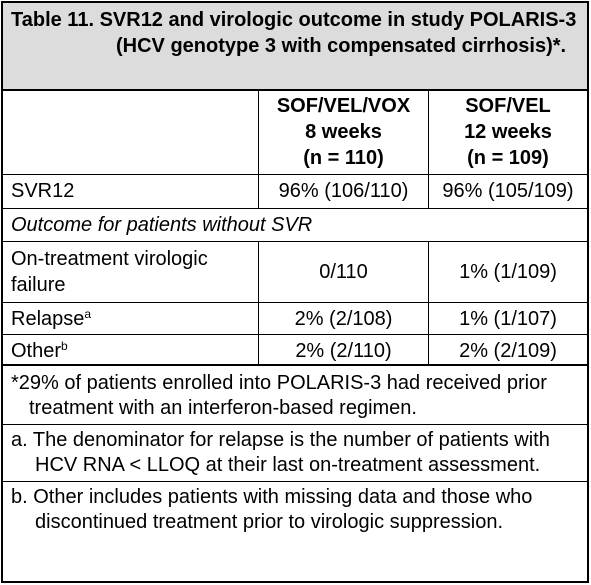 The width and height of the screenshot is (591, 585). What do you see at coordinates (130, 132) in the screenshot?
I see `header-empty-cell` at bounding box center [130, 132].